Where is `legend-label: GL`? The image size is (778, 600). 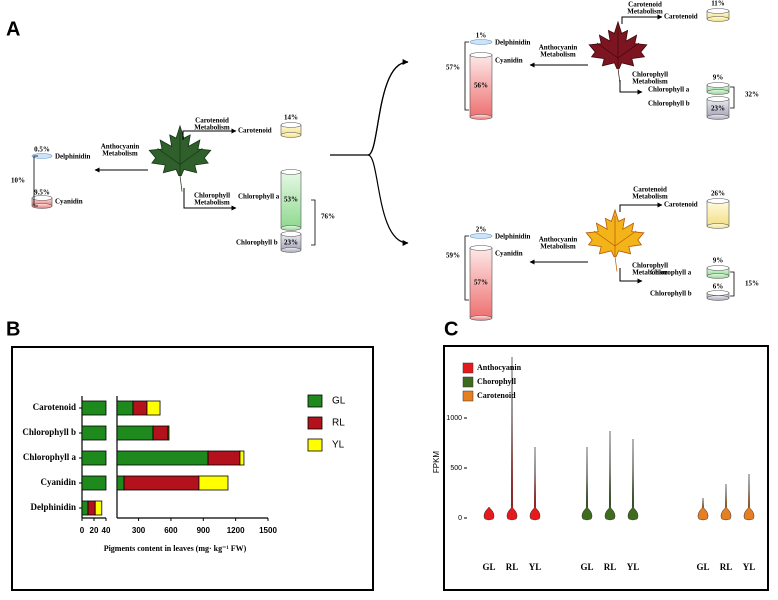
legend-label: GL is located at coordinates (339, 401).